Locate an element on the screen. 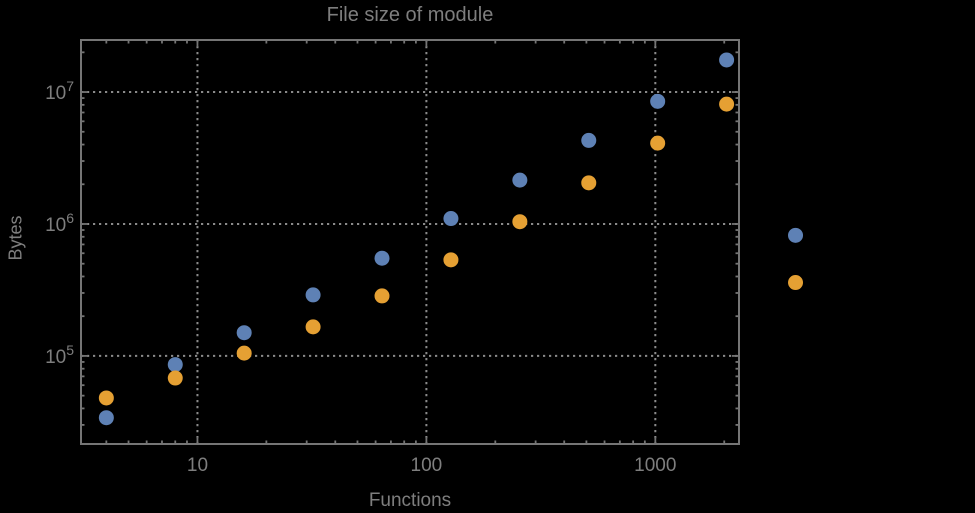  y-tick-label: 10⁵ is located at coordinates (59, 355).